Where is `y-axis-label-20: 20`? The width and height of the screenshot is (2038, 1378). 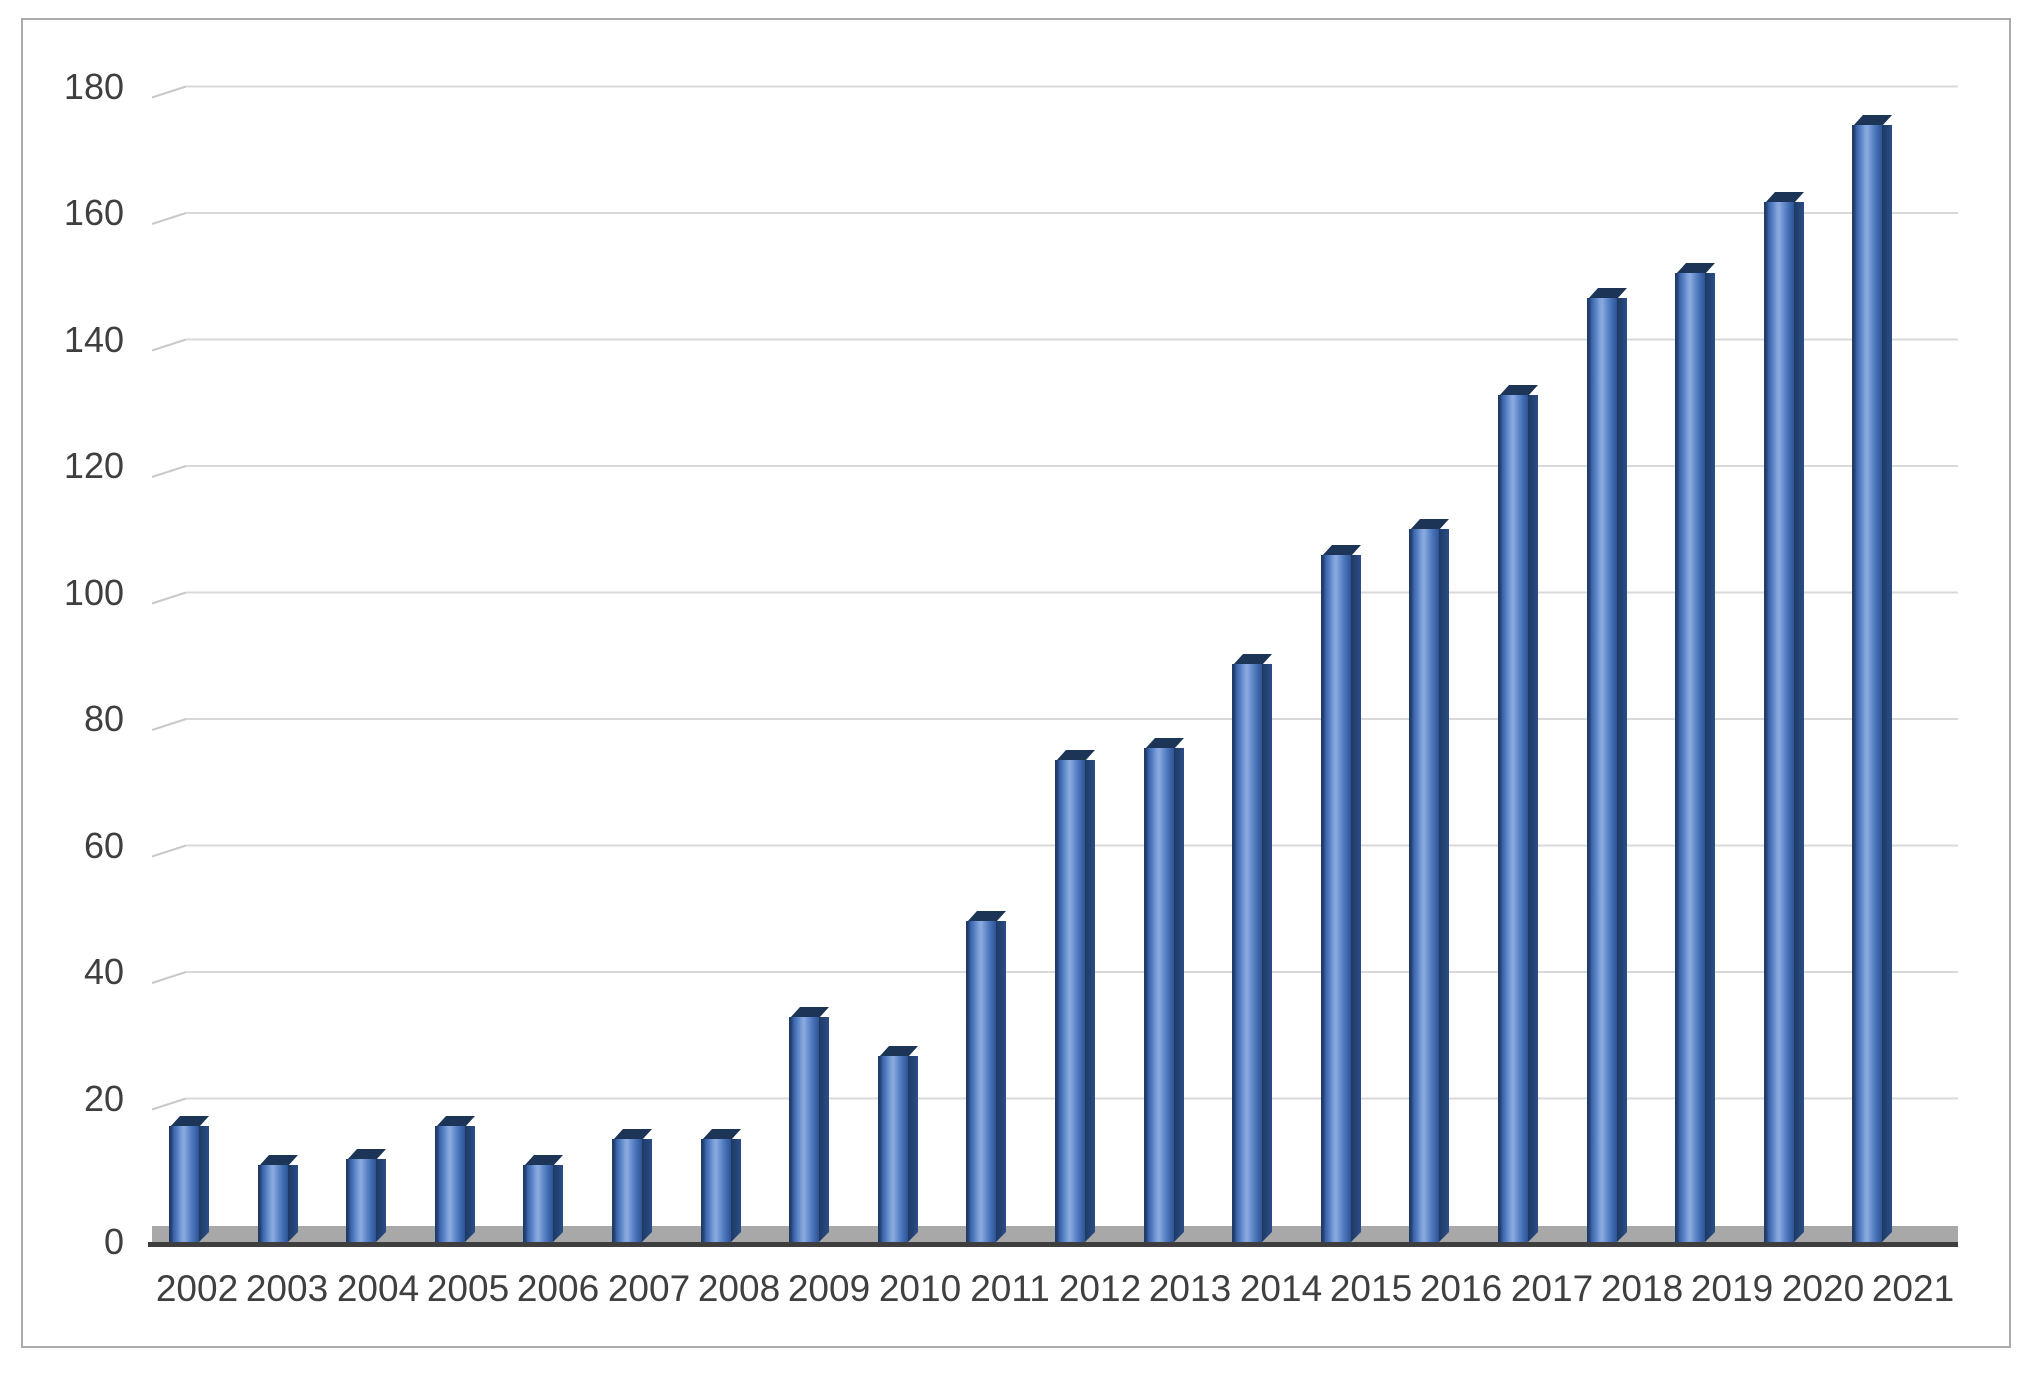
y-axis-label-20: 20 is located at coordinates (103, 1098).